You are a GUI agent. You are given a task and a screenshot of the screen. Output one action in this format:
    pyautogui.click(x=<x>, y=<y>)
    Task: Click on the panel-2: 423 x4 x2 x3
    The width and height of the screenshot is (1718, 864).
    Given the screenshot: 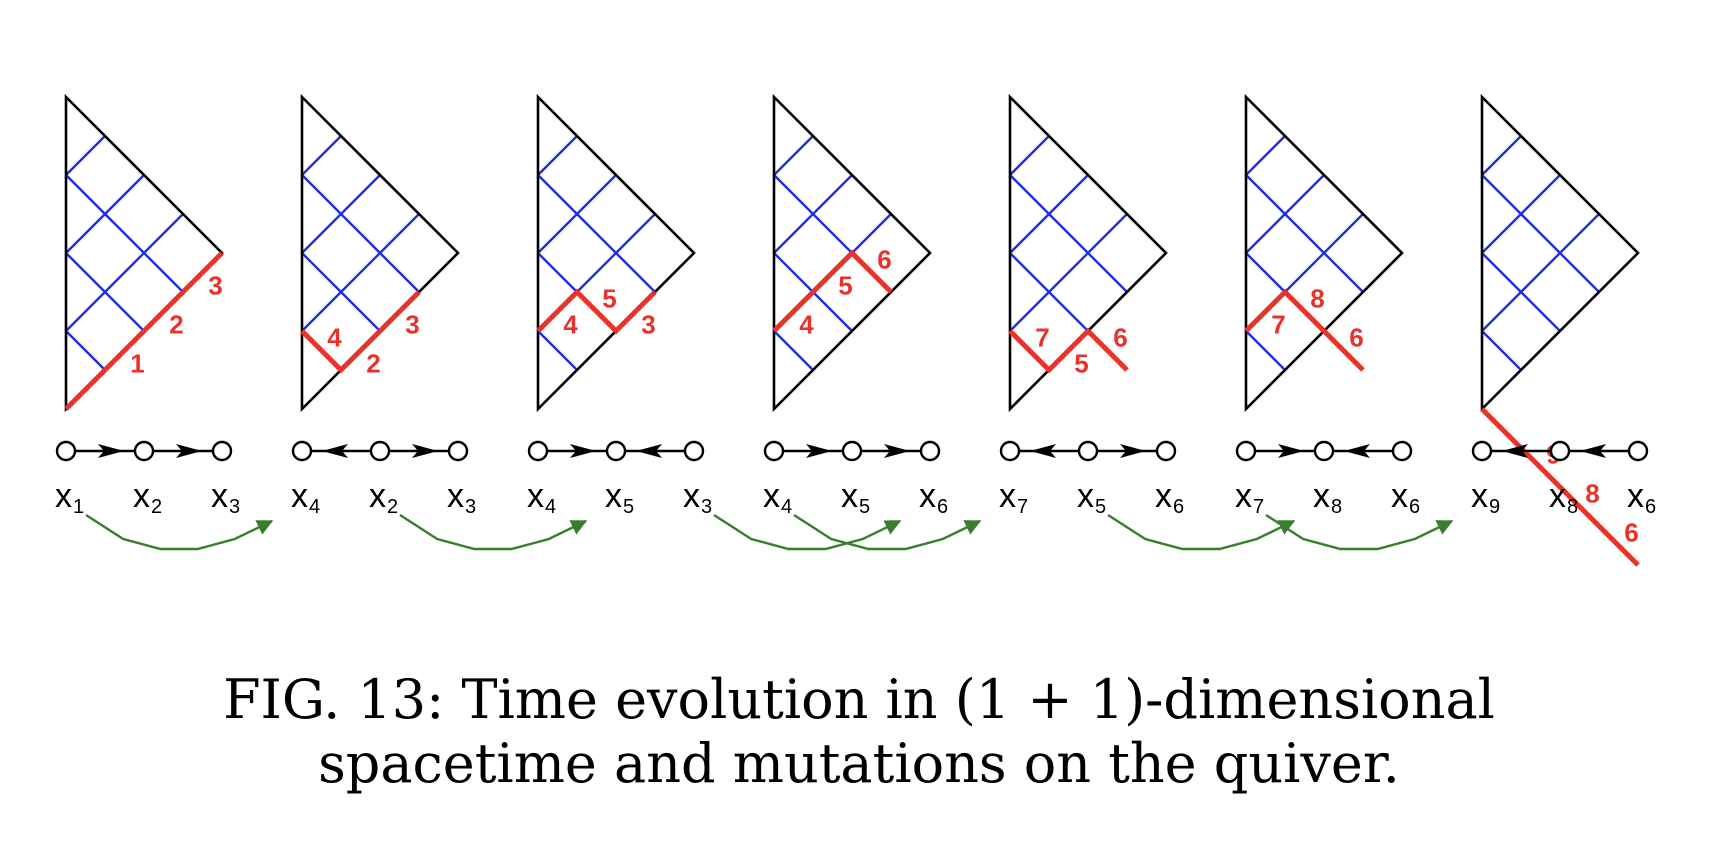 What is the action you would take?
    pyautogui.click(x=383, y=305)
    